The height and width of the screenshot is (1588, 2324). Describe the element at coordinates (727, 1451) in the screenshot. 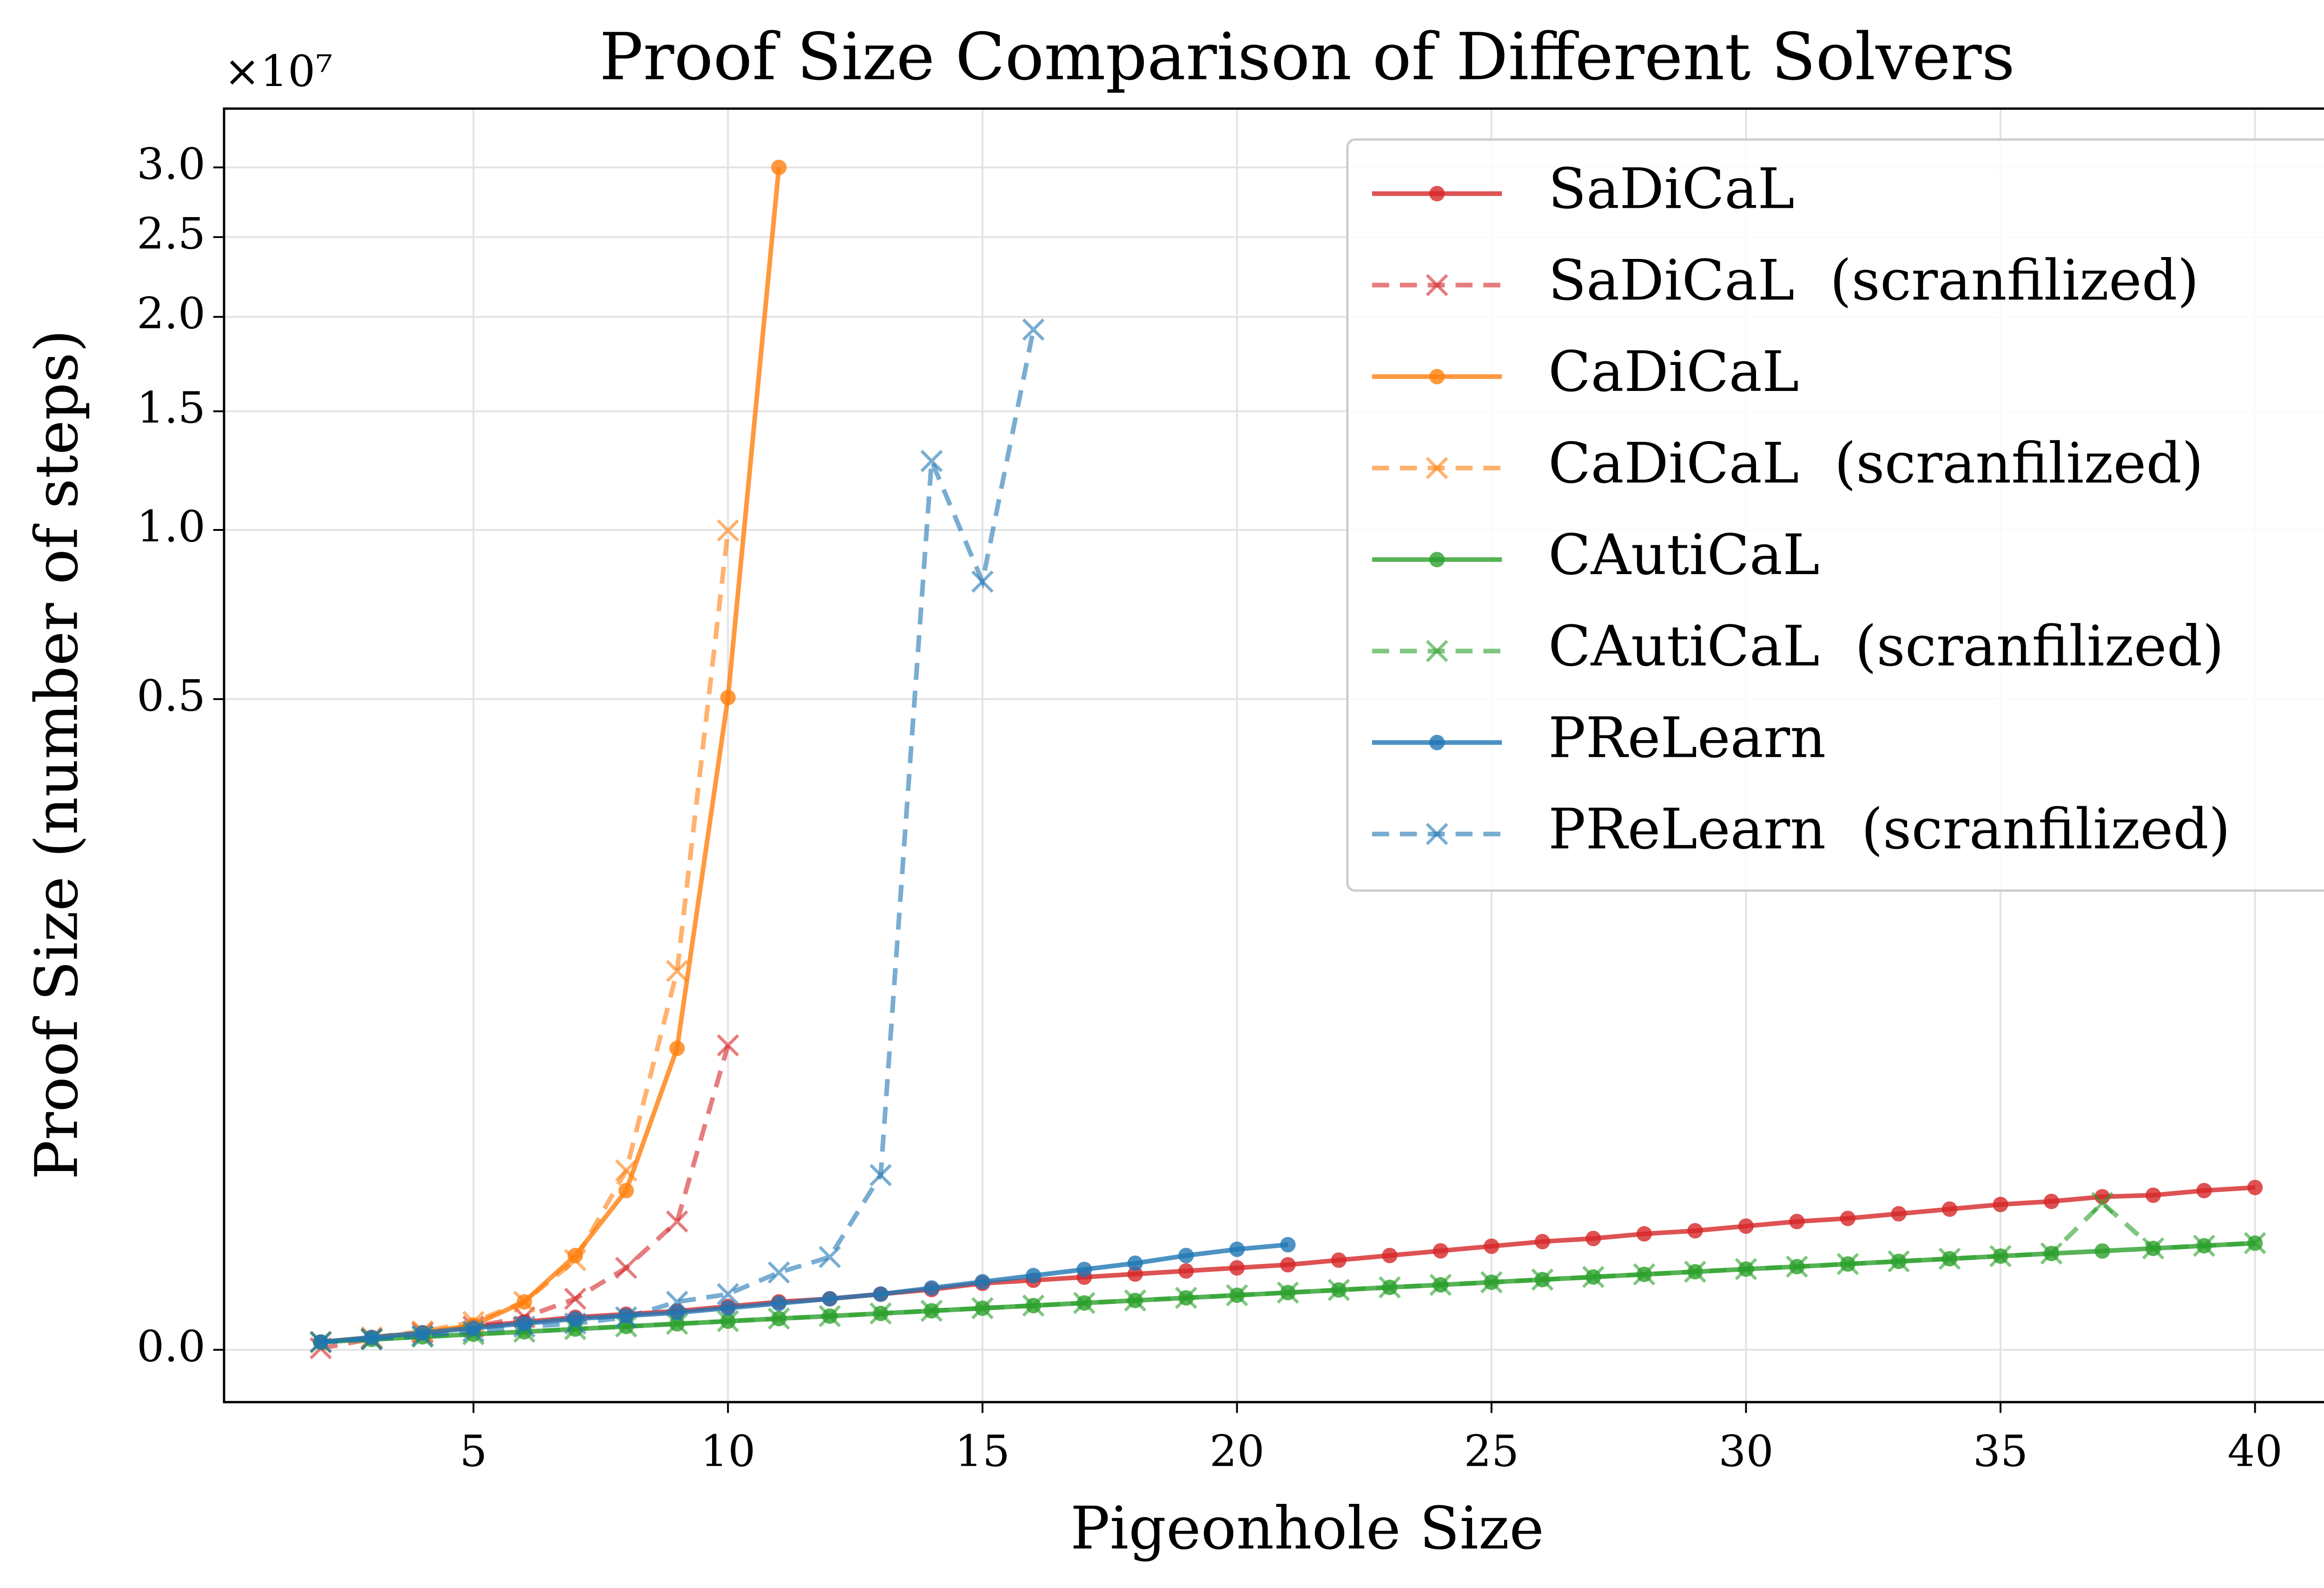

I see `x-tick-label: 10` at that location.